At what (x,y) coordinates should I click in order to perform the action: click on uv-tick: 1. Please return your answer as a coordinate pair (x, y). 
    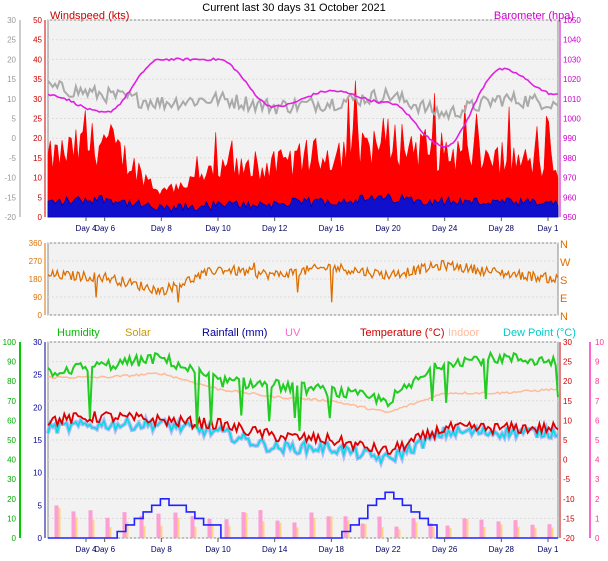
    Looking at the image, I should click on (597, 518).